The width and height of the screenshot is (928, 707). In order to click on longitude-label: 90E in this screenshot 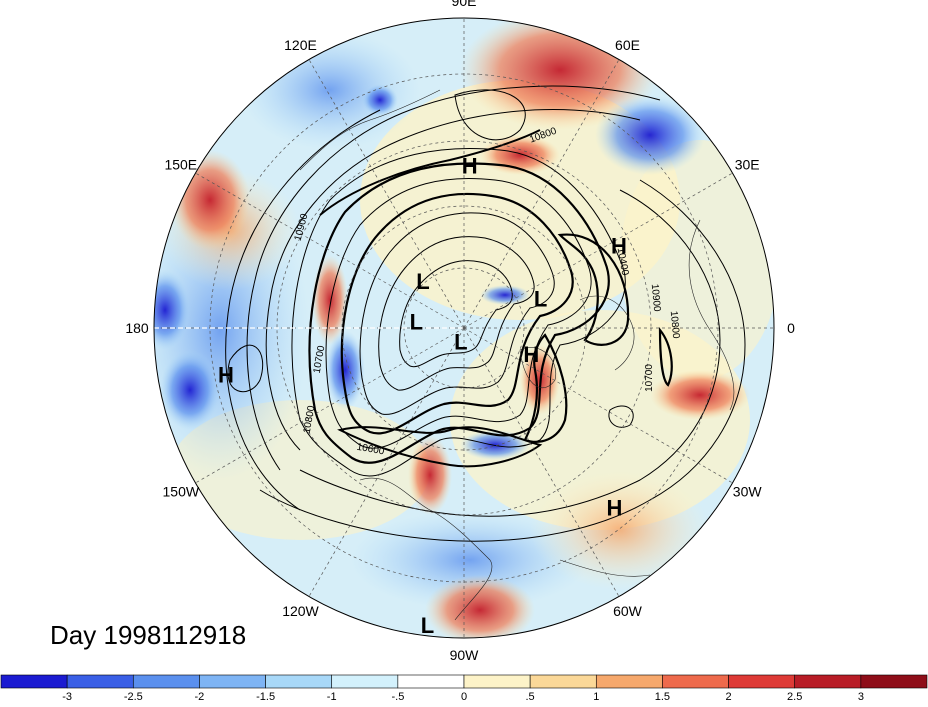, I will do `click(464, 4)`.